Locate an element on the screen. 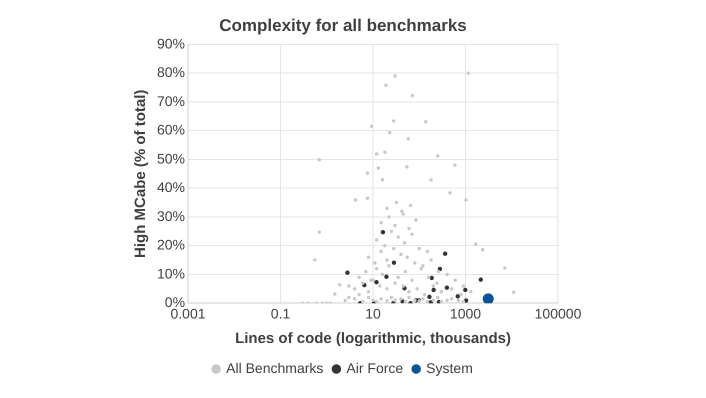  y-tick-label: 80% is located at coordinates (171, 72).